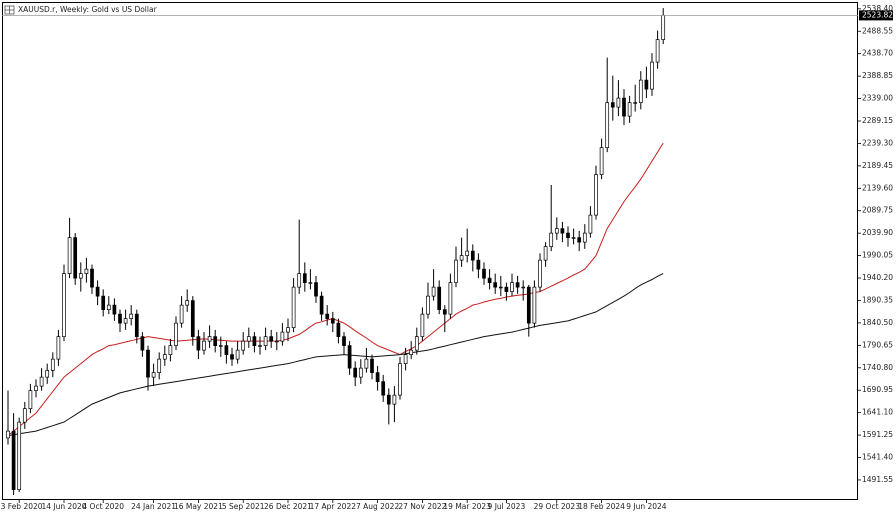  What do you see at coordinates (153, 506) in the screenshot?
I see `x-tick-label: 24 Jan 2021` at bounding box center [153, 506].